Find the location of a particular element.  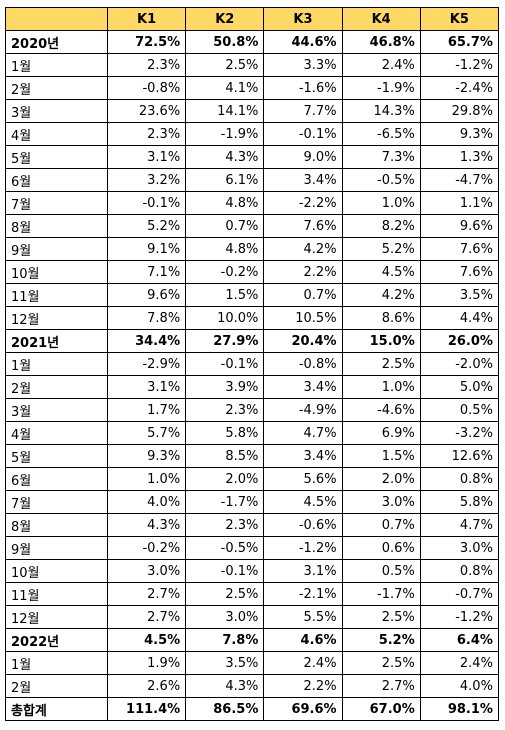

table-row: 8월 4.3% 2.3% -0.6% 0.7% 4.7% is located at coordinates (252, 525).